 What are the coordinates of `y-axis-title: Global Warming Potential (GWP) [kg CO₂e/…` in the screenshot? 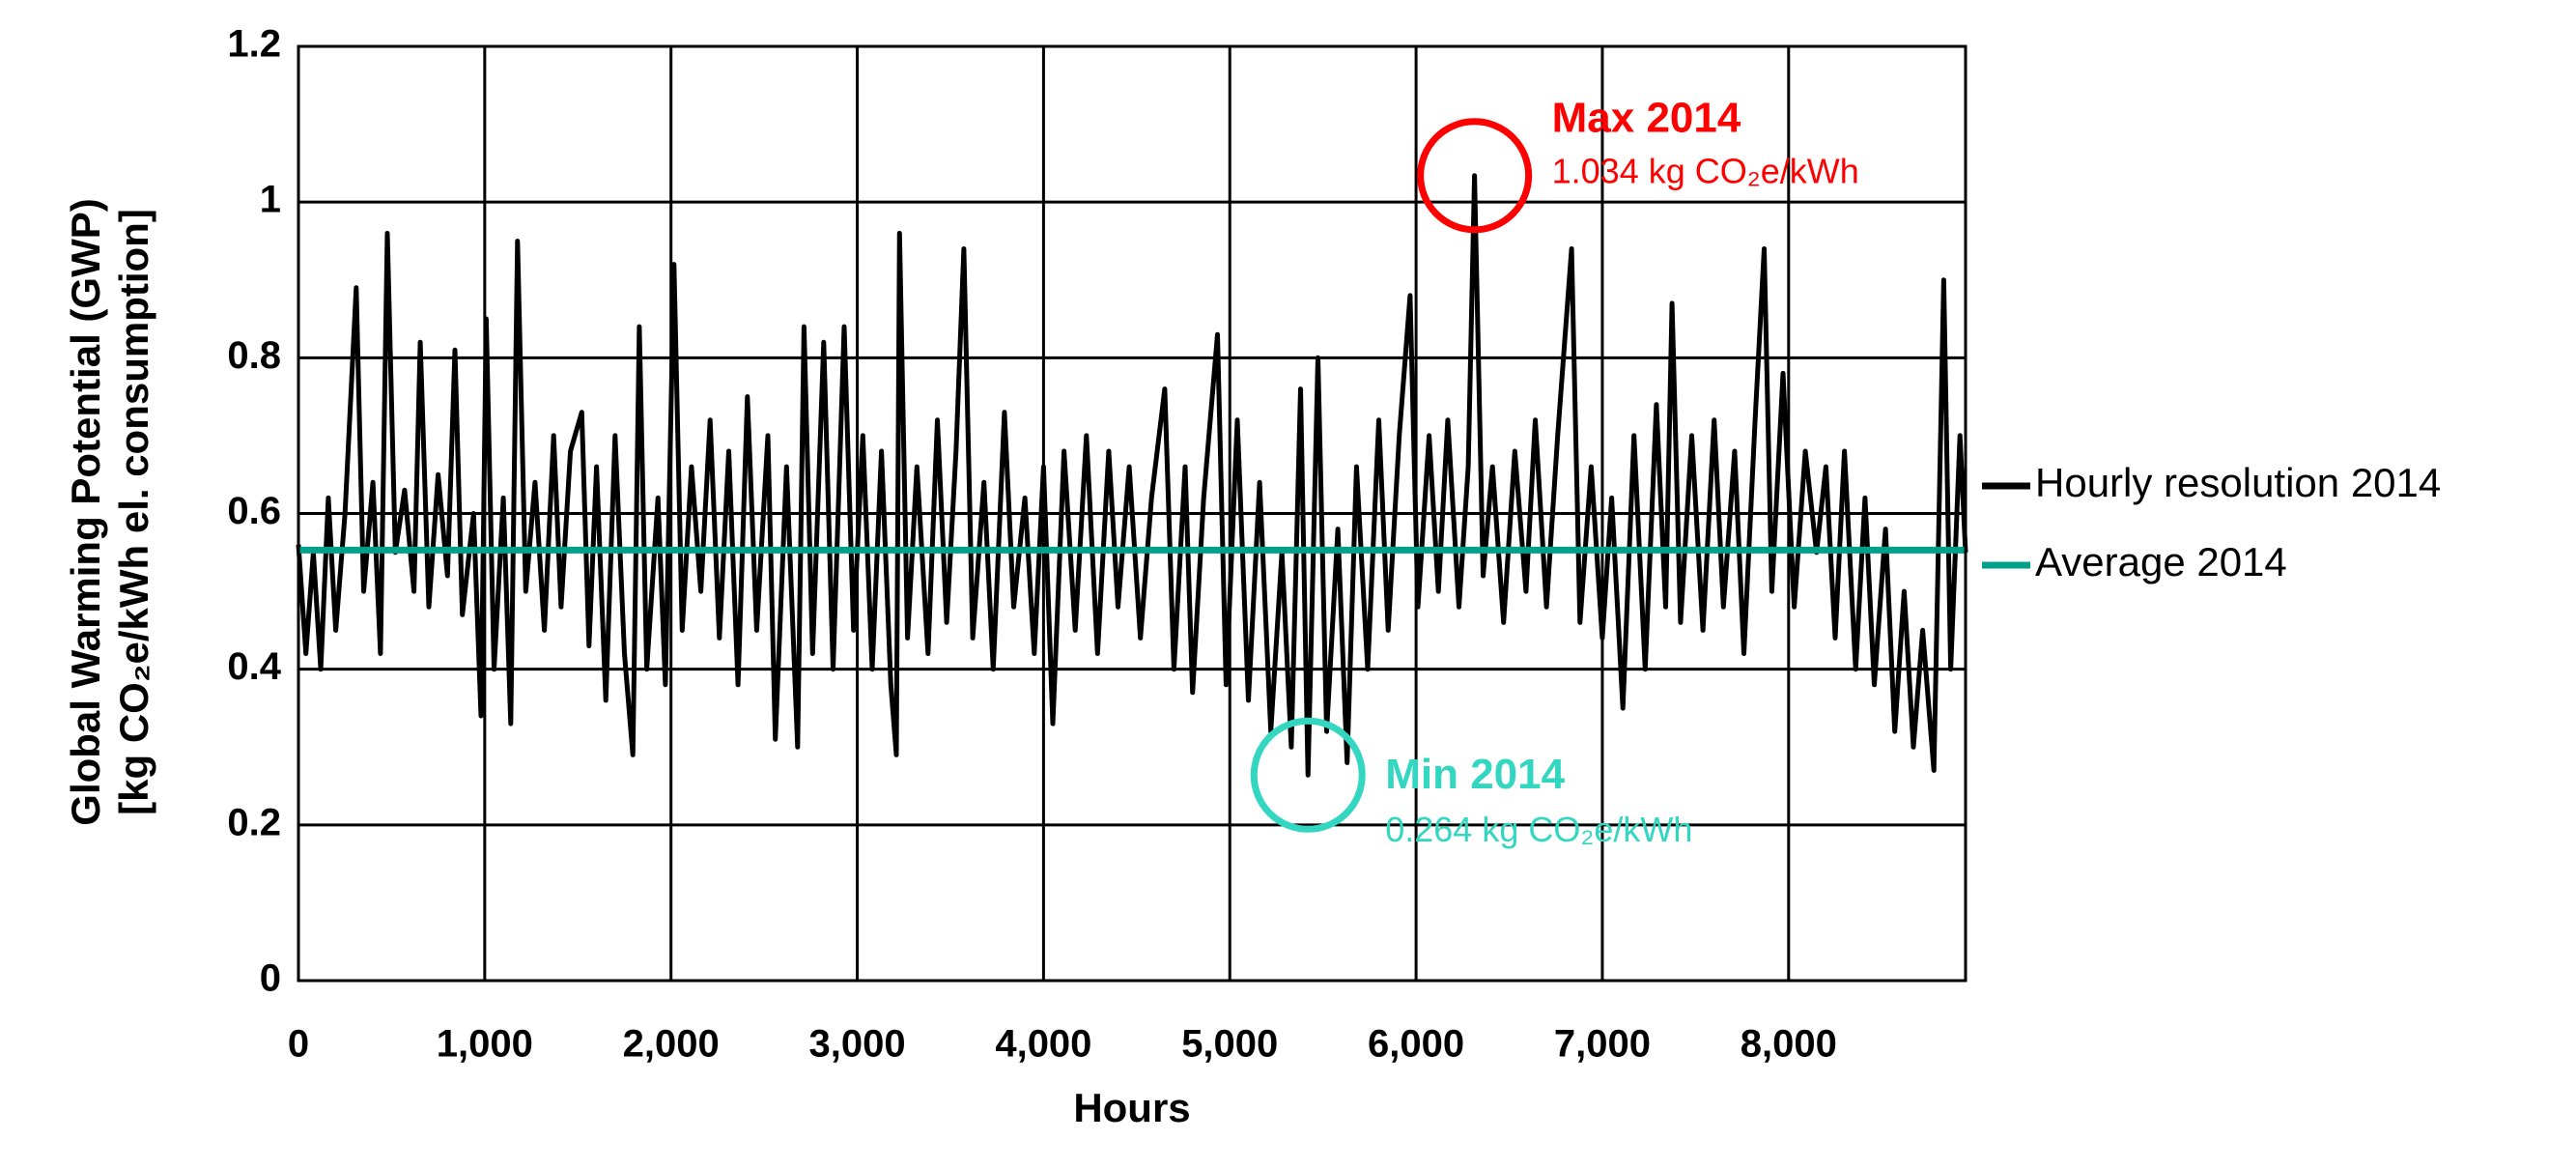 It's located at (109, 511).